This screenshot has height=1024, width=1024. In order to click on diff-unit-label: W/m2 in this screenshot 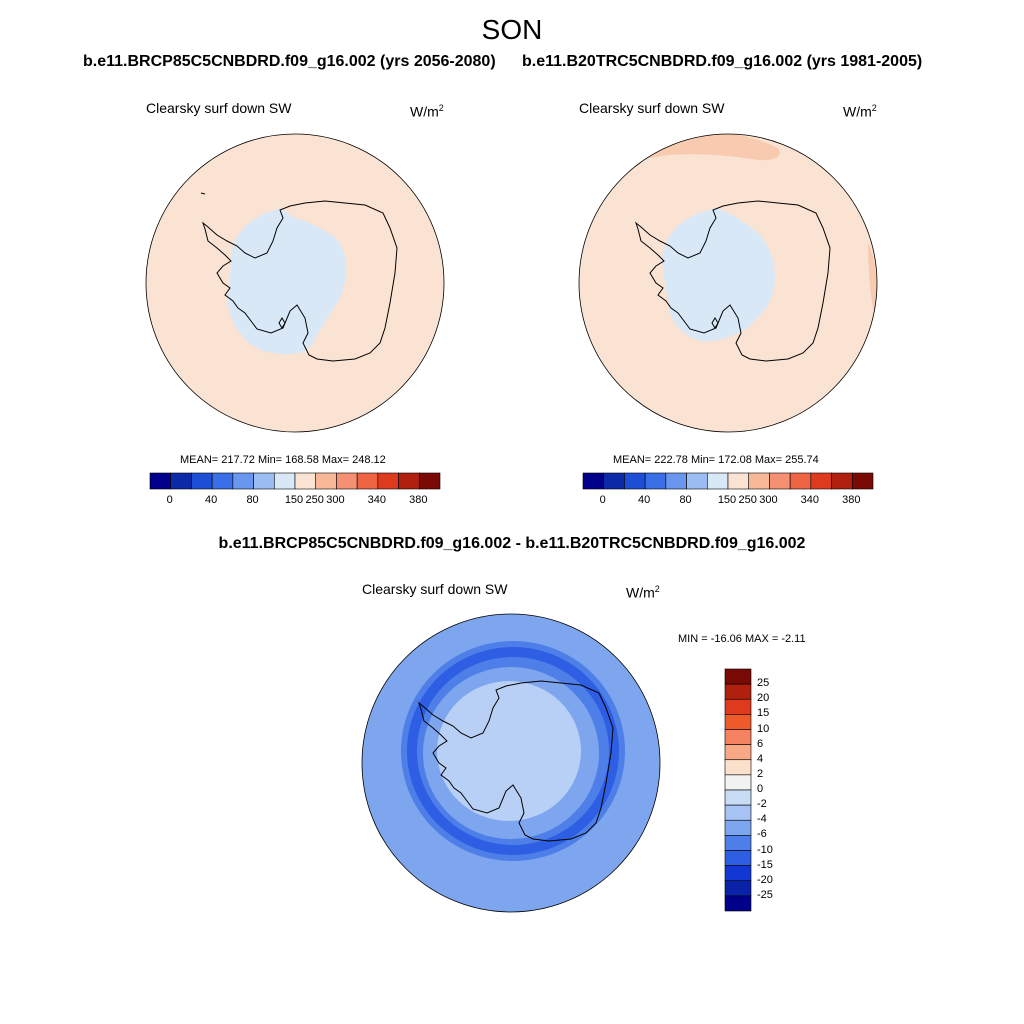, I will do `click(643, 592)`.